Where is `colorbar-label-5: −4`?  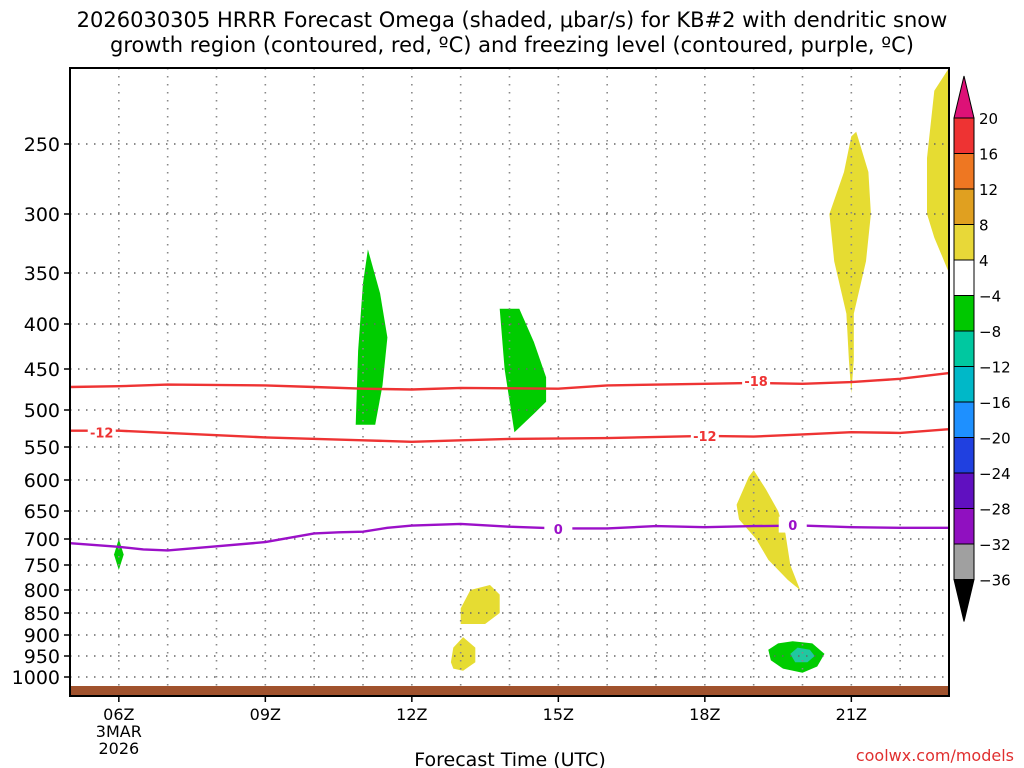 colorbar-label-5: −4 is located at coordinates (990, 297).